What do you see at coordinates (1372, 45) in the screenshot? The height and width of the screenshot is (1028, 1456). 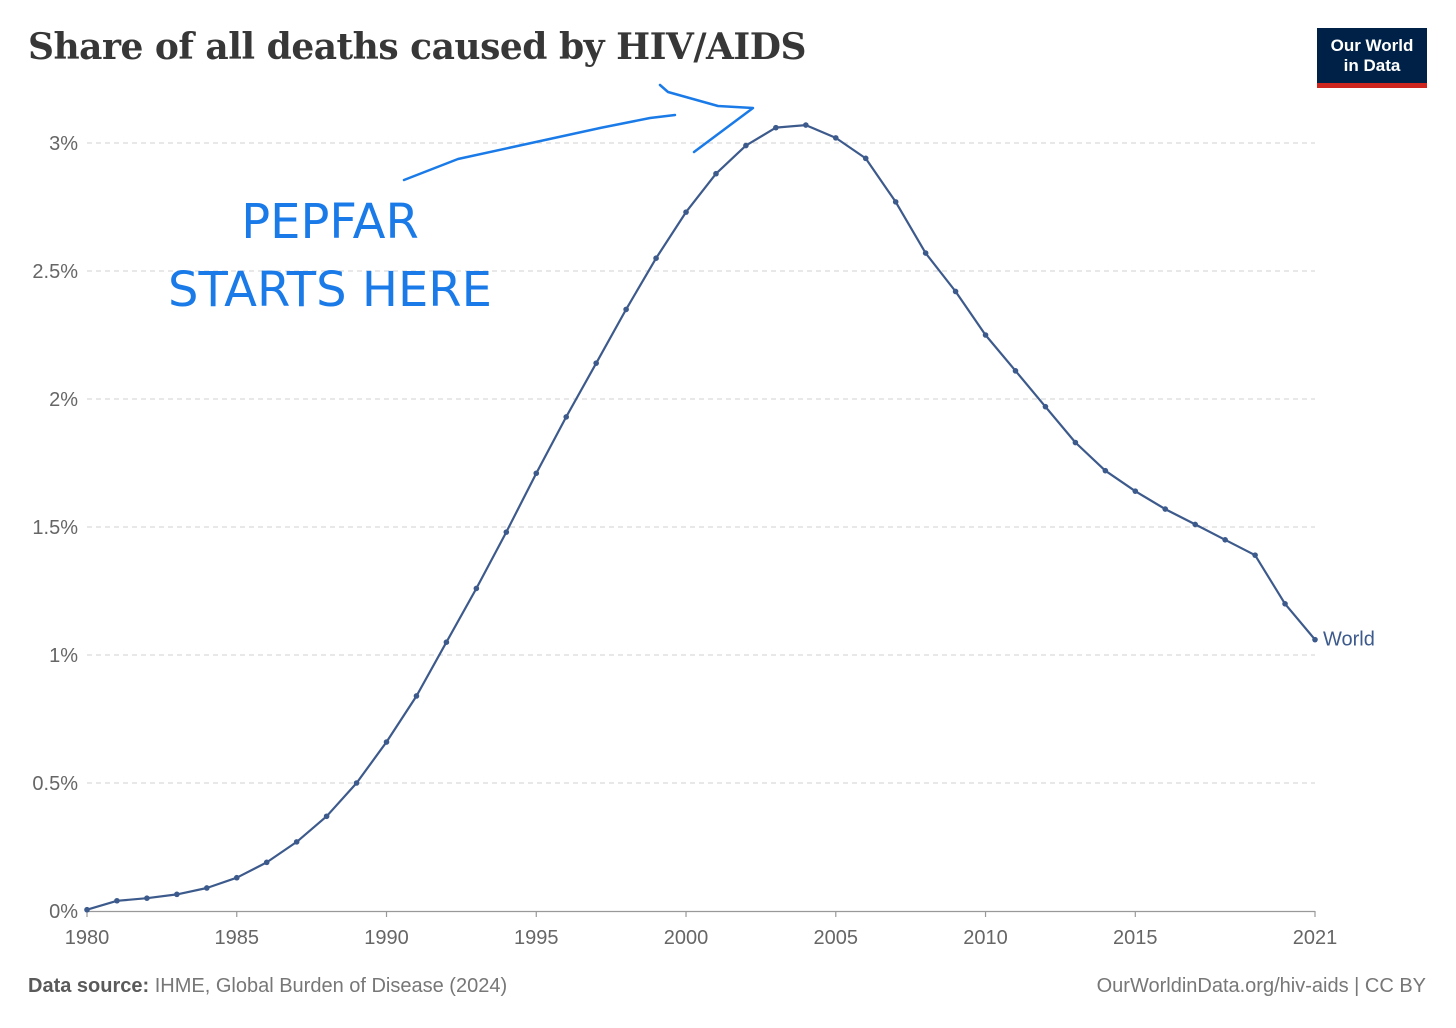 I see `logo-line-1: Our World` at bounding box center [1372, 45].